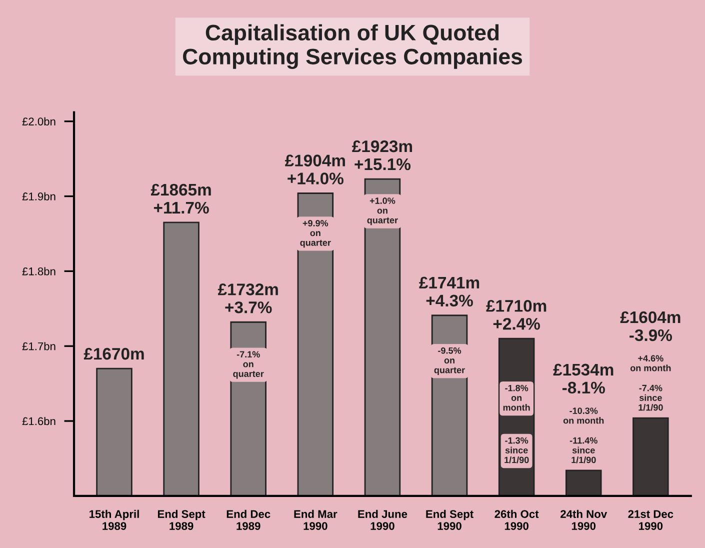 This screenshot has width=705, height=548. I want to click on x-tick-label: End Sept 1990, so click(450, 520).